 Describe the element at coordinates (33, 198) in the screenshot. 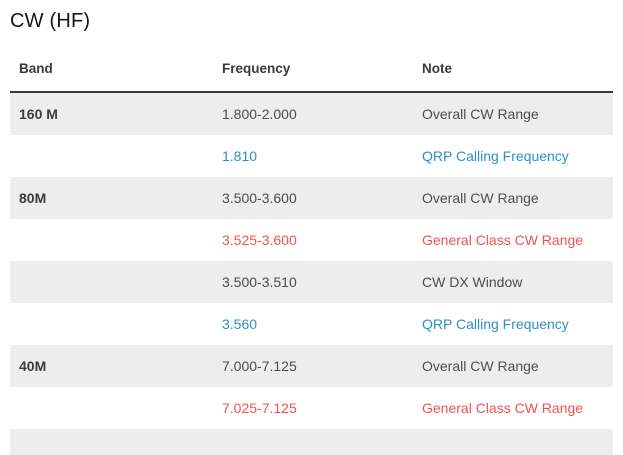

I see `band-cell: 80M` at that location.